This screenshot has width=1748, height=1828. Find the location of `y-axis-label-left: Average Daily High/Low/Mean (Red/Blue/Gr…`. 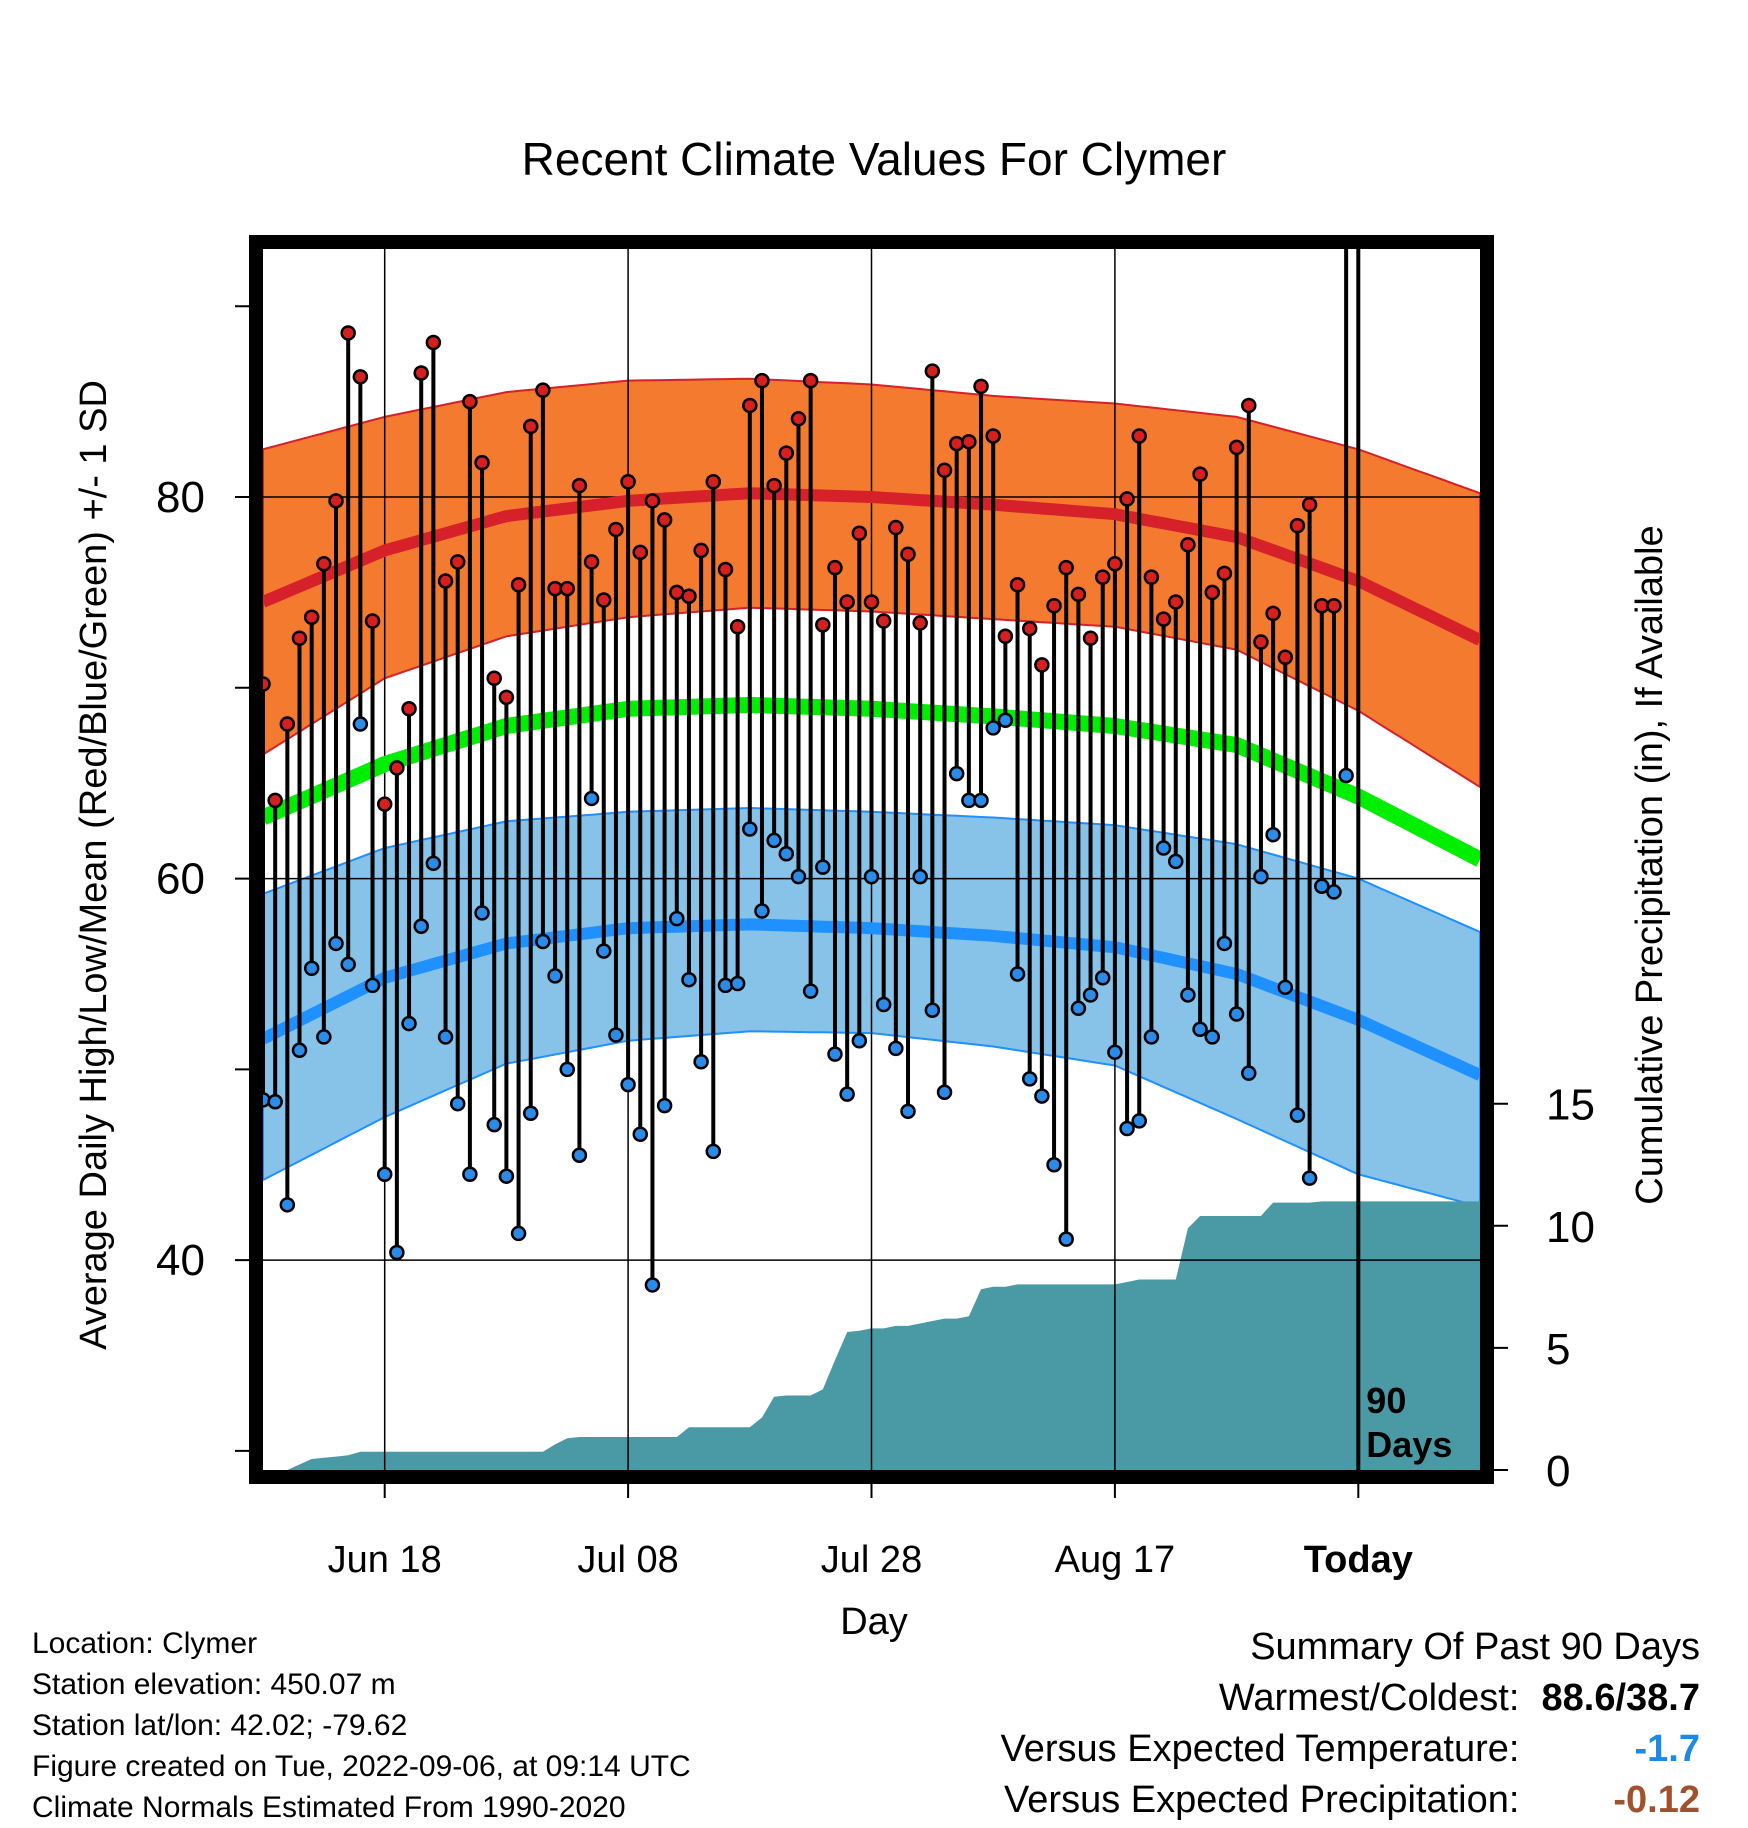

y-axis-label-left: Average Daily High/Low/Mean (Red/Blue/Gr… is located at coordinates (94, 865).